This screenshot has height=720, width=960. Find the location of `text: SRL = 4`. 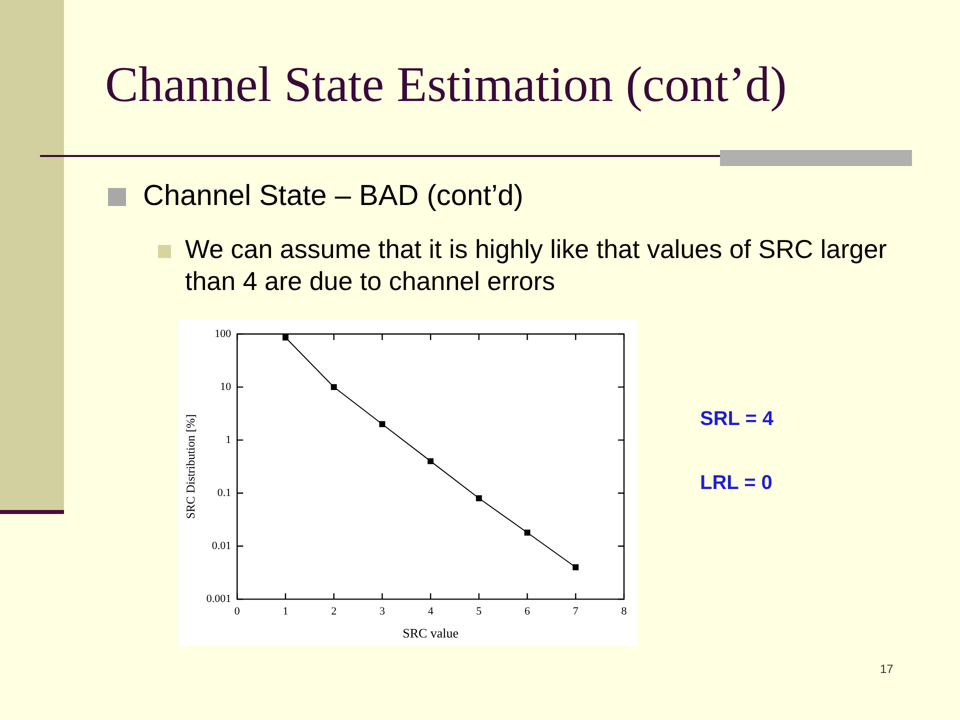

text: SRL = 4 is located at coordinates (737, 419).